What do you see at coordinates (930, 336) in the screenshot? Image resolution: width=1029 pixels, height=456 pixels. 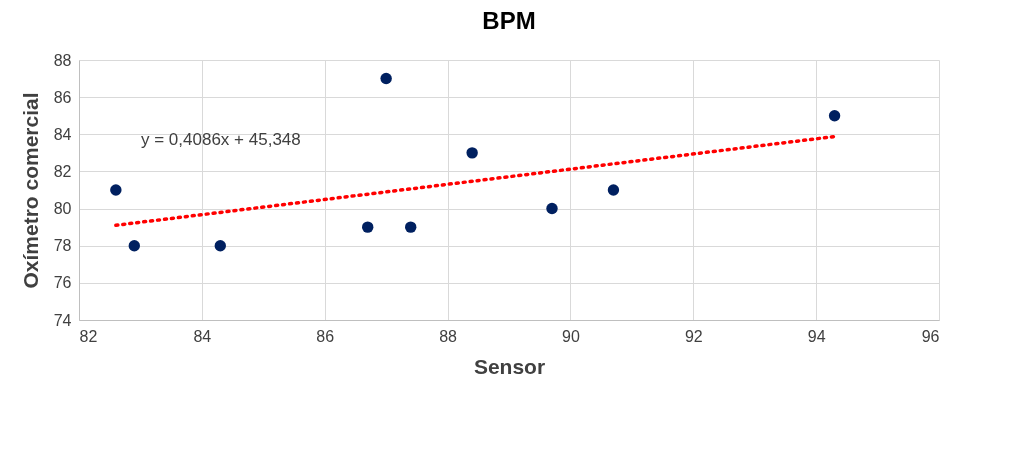 I see `x-tick-label: 96` at bounding box center [930, 336].